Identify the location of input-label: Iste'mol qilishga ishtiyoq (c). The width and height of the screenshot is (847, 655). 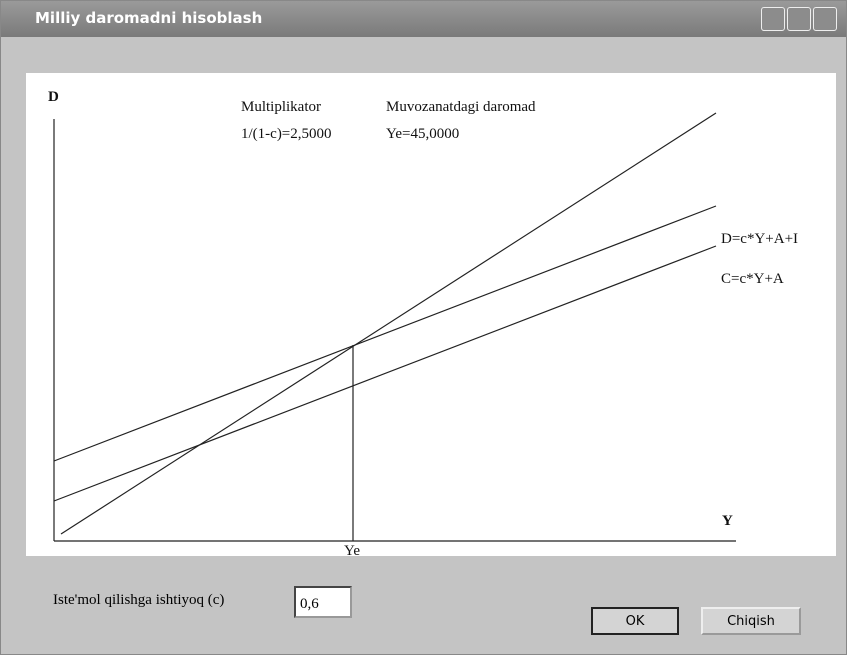
(139, 600).